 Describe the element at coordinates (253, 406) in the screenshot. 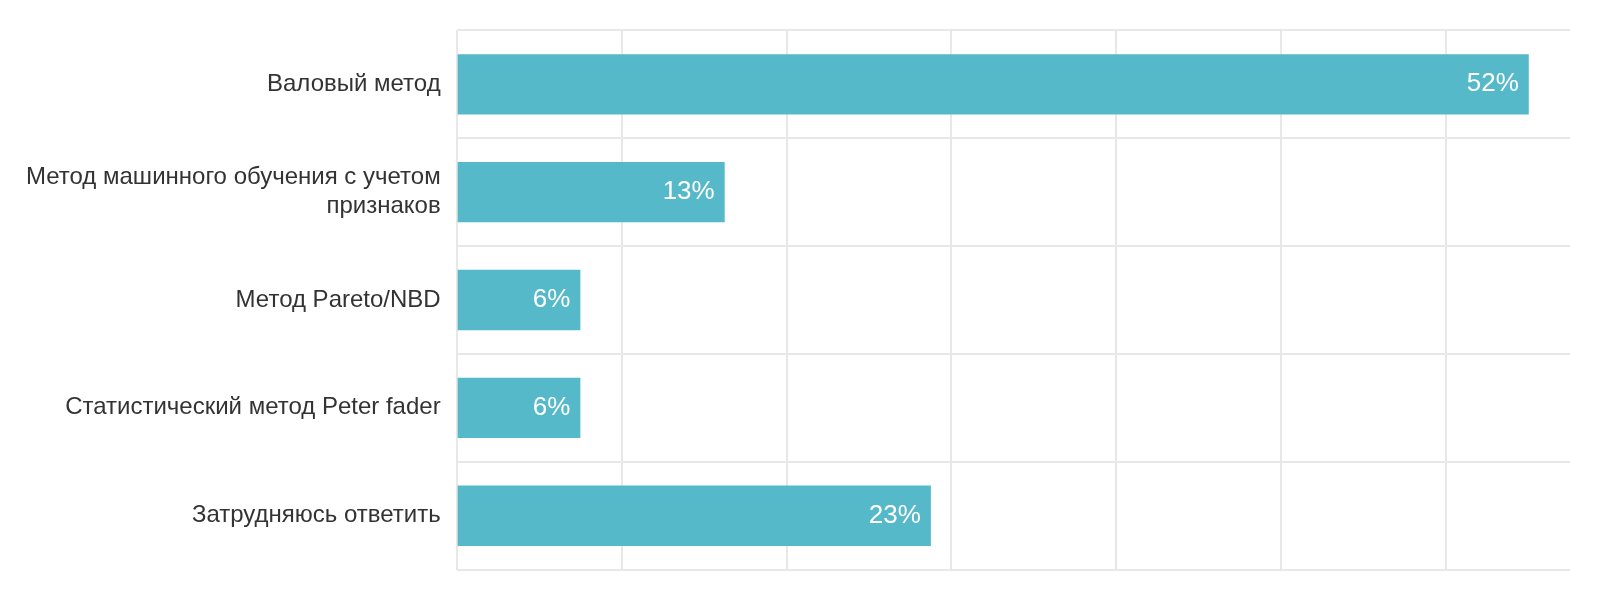

I see `y-tick-label: Статистический метод Peter fader` at that location.